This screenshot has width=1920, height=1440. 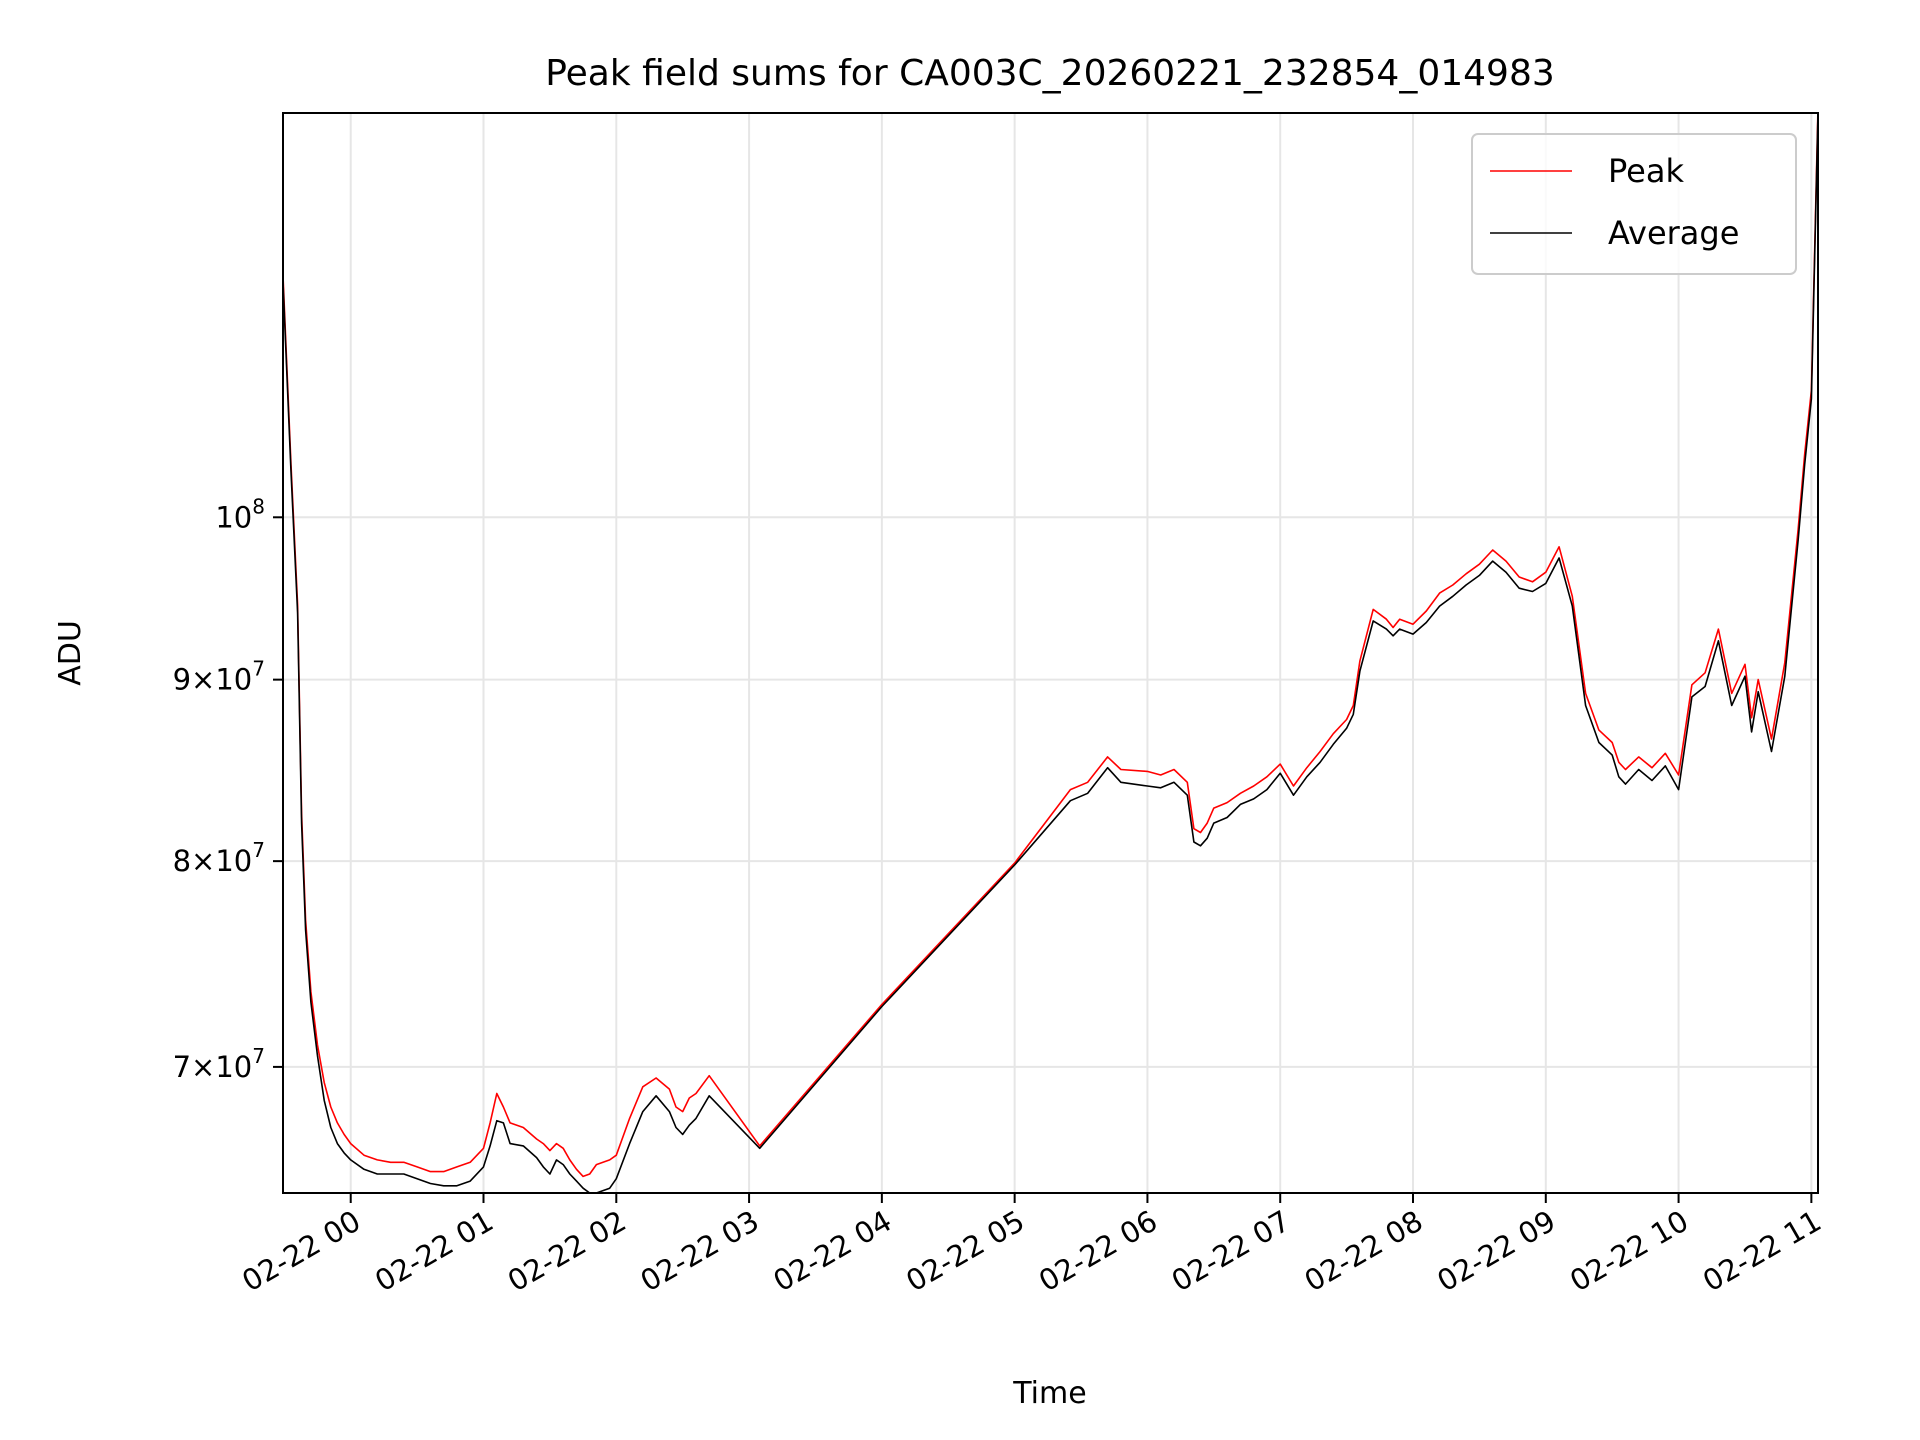 I want to click on y-tick-label: 9×10⁷, so click(x=219, y=677).